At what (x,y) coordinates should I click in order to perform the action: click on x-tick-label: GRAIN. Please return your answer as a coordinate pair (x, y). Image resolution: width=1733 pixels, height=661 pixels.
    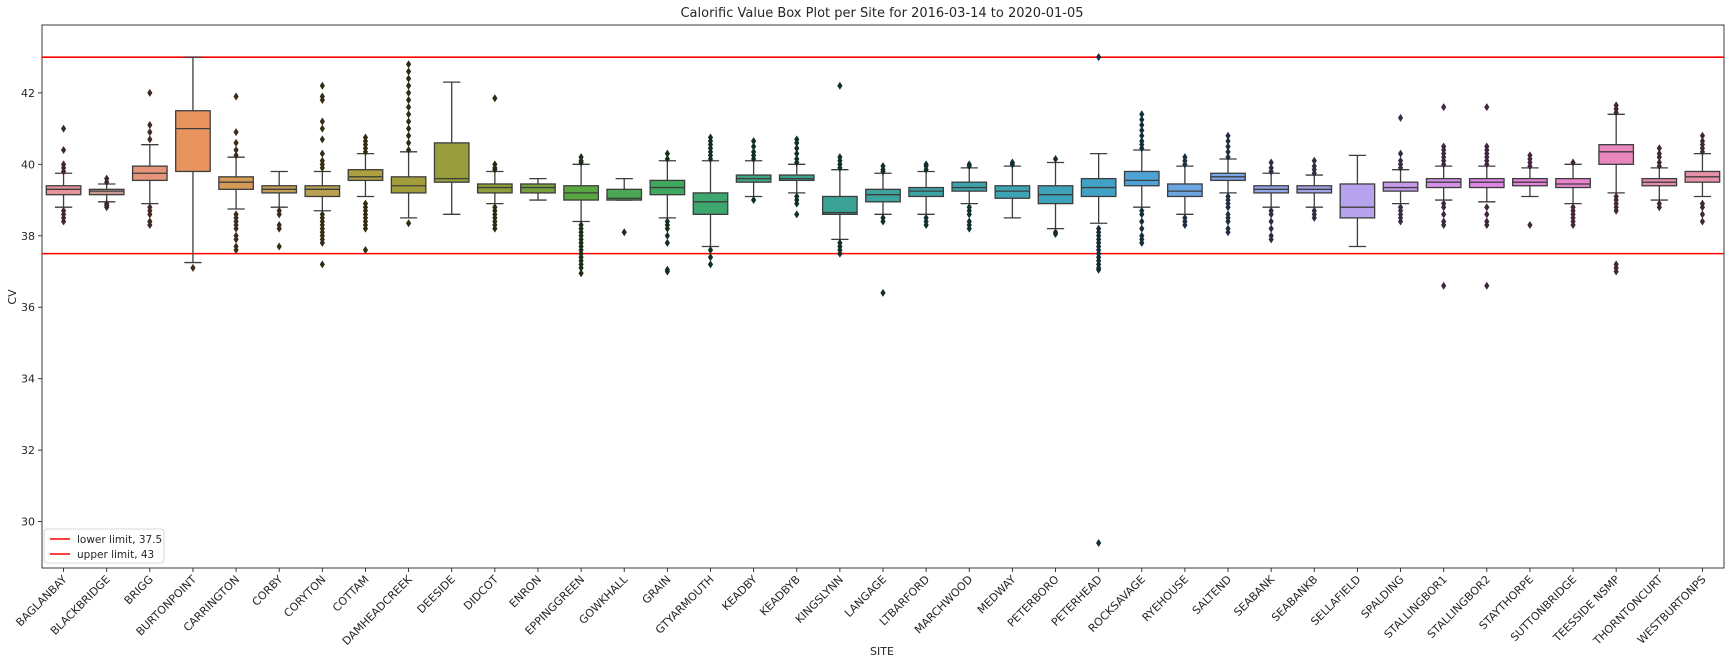
    Looking at the image, I should click on (657, 590).